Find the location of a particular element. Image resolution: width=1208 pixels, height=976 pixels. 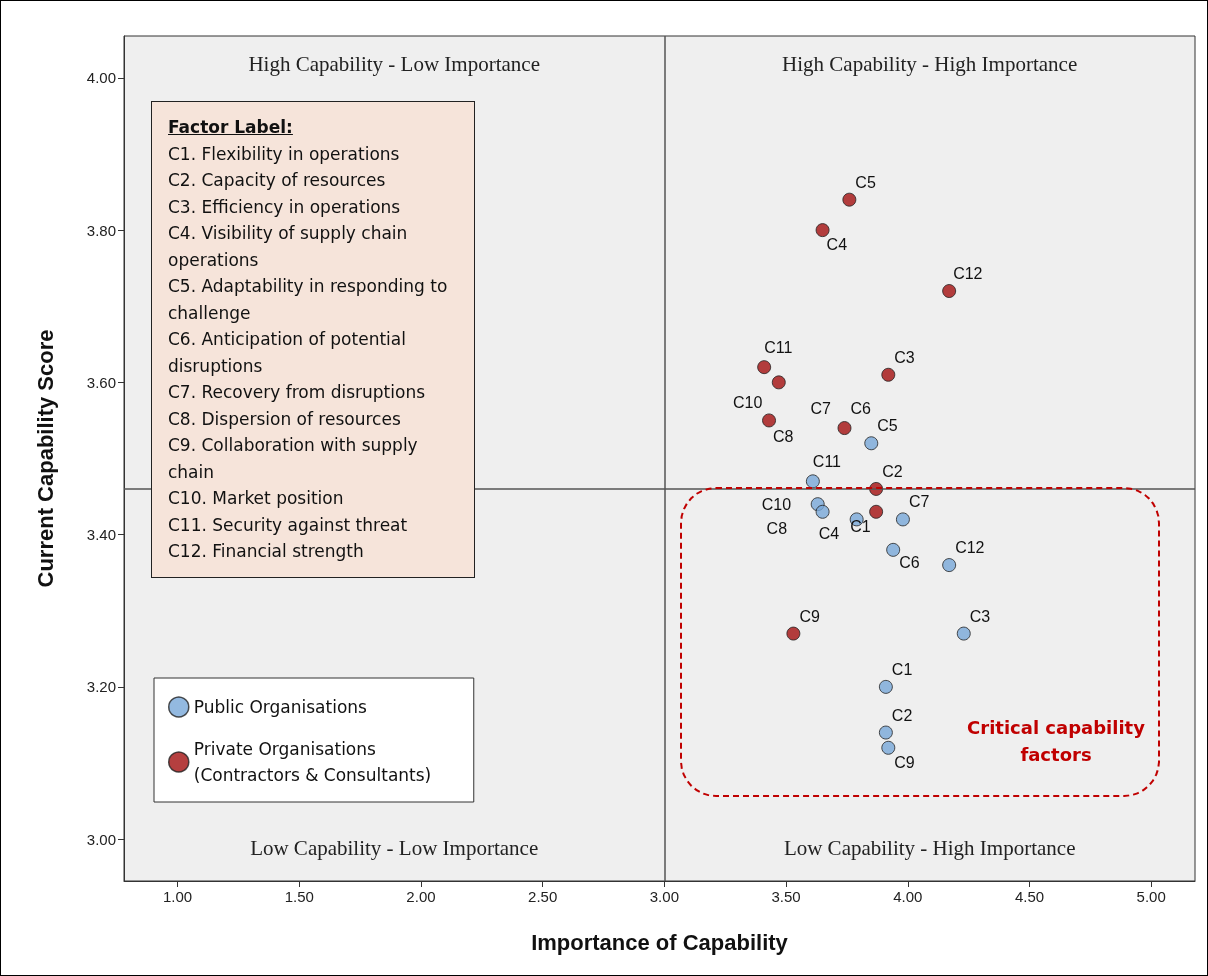

annotation: C11. Security against threat is located at coordinates (288, 525).